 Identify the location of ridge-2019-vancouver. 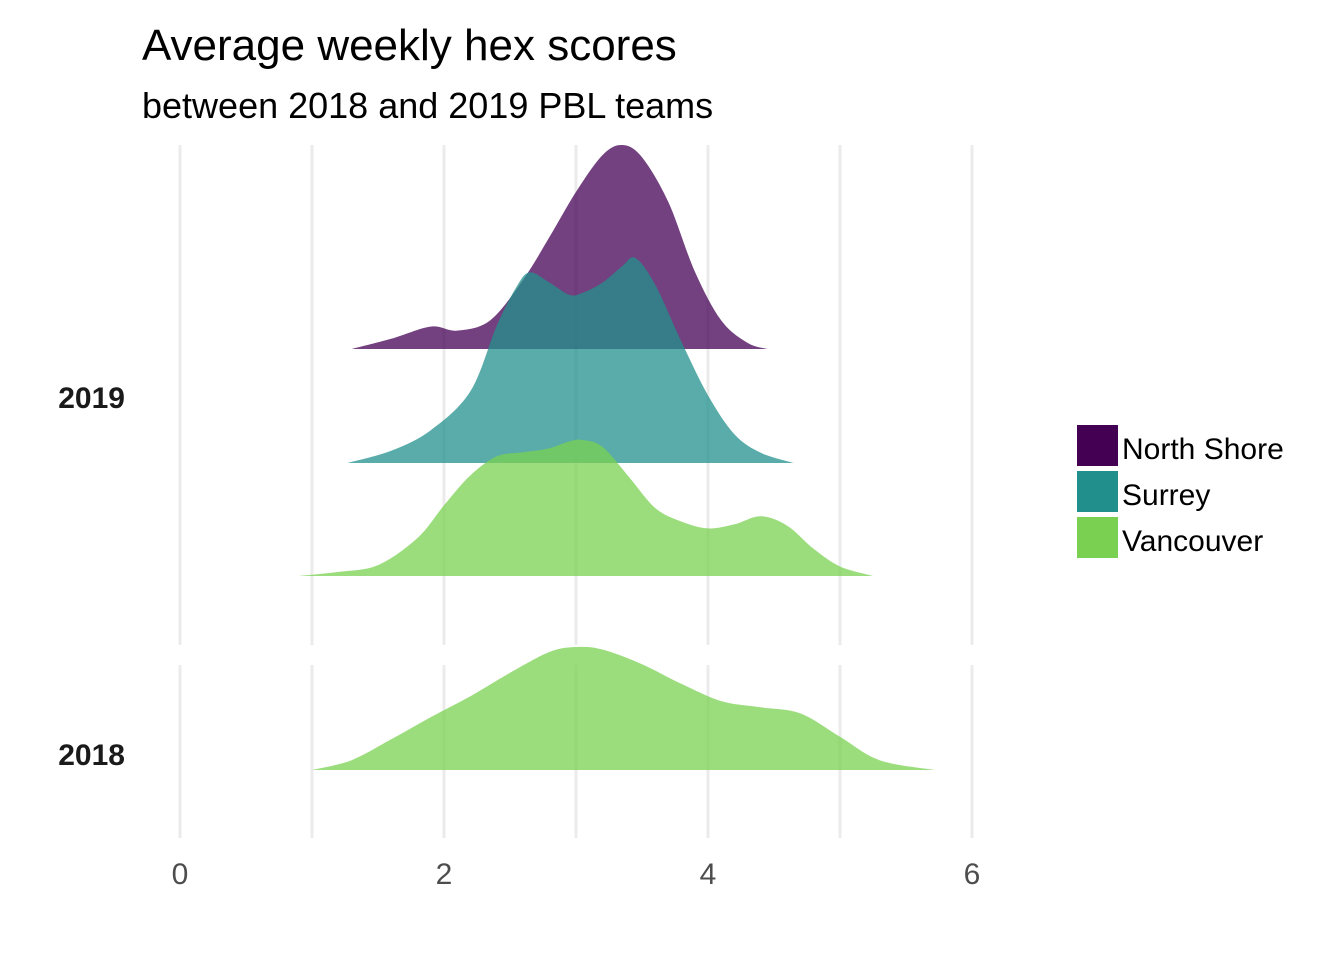
(585, 507).